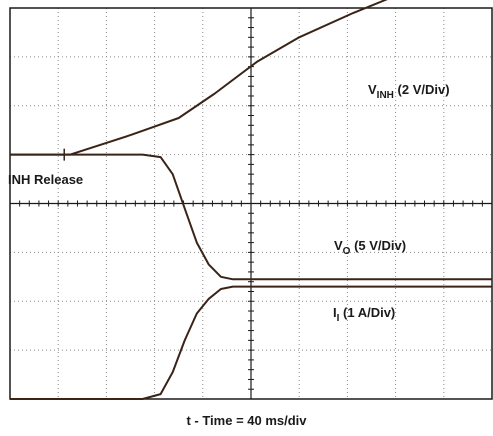 Image resolution: width=493 pixels, height=436 pixels. Describe the element at coordinates (409, 91) in the screenshot. I see `trace-label-1: VINH (2 V/Div)` at that location.